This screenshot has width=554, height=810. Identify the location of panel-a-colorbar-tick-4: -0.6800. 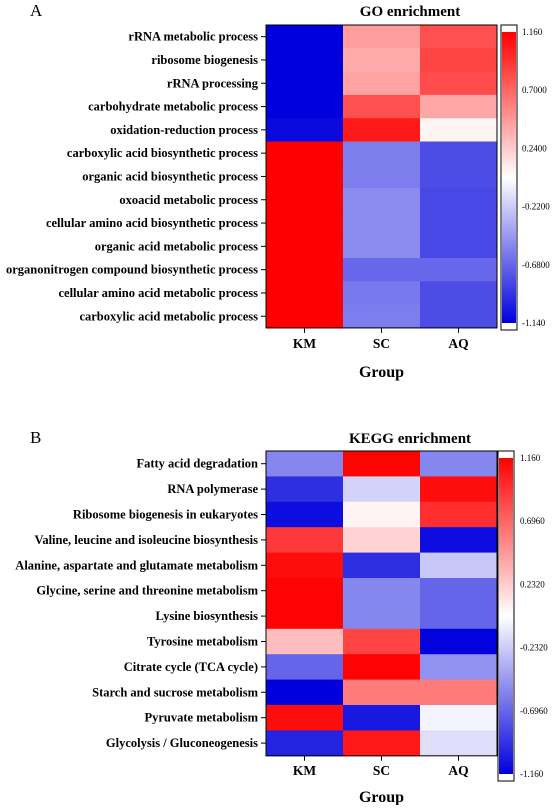
(536, 265).